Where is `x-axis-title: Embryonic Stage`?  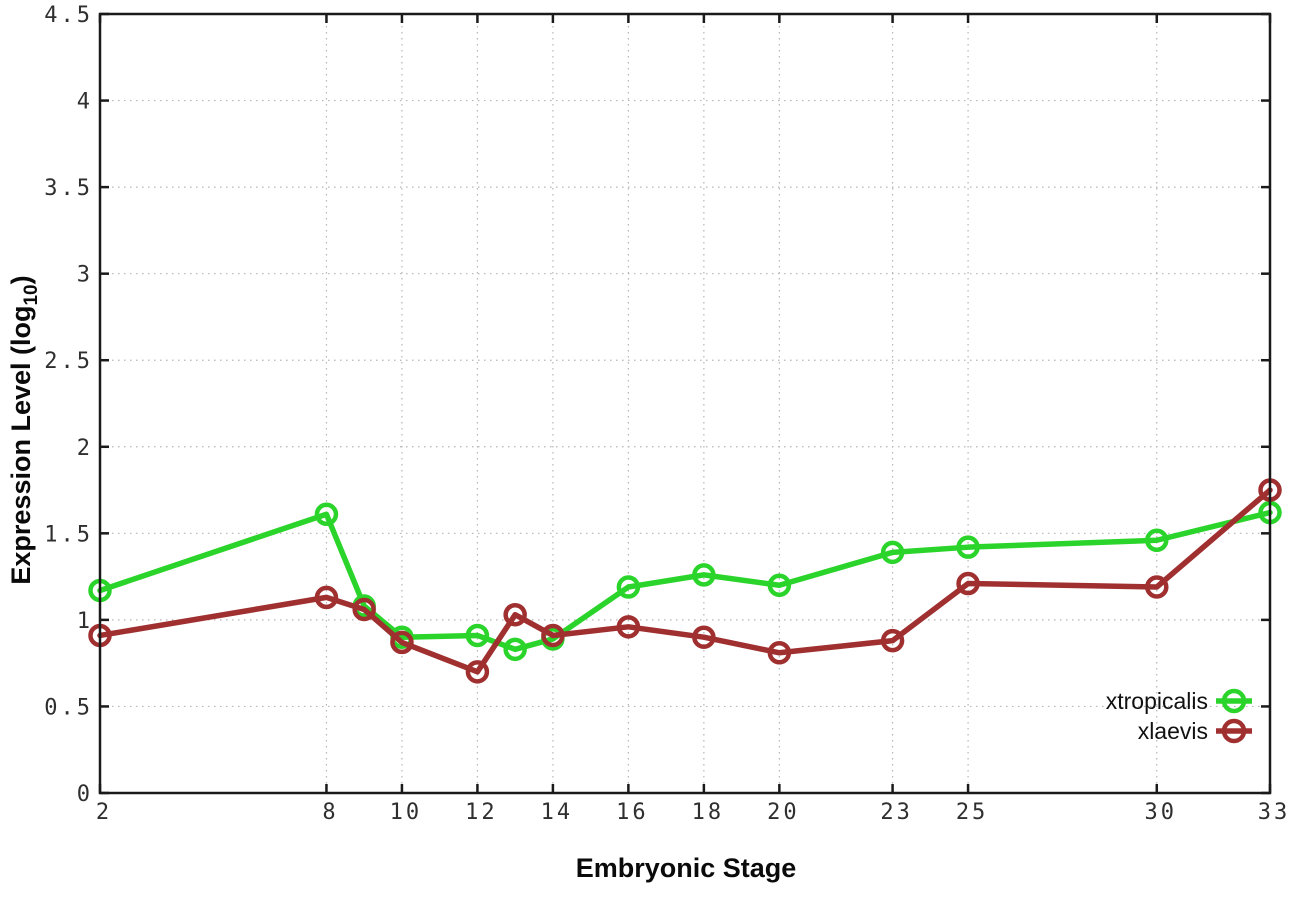 x-axis-title: Embryonic Stage is located at coordinates (686, 868).